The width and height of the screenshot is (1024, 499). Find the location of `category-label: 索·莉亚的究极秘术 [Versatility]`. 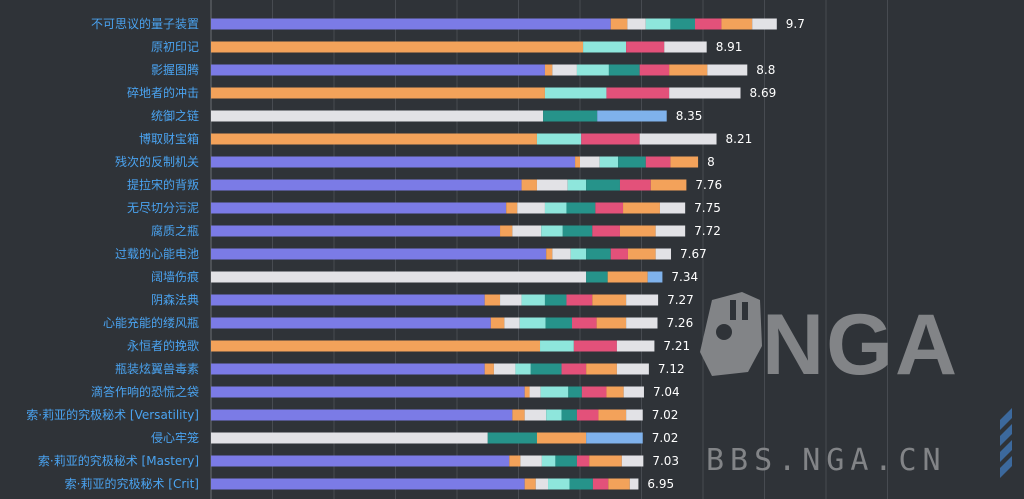

category-label: 索·莉亚的究极秘术 [Versatility] is located at coordinates (112, 414).